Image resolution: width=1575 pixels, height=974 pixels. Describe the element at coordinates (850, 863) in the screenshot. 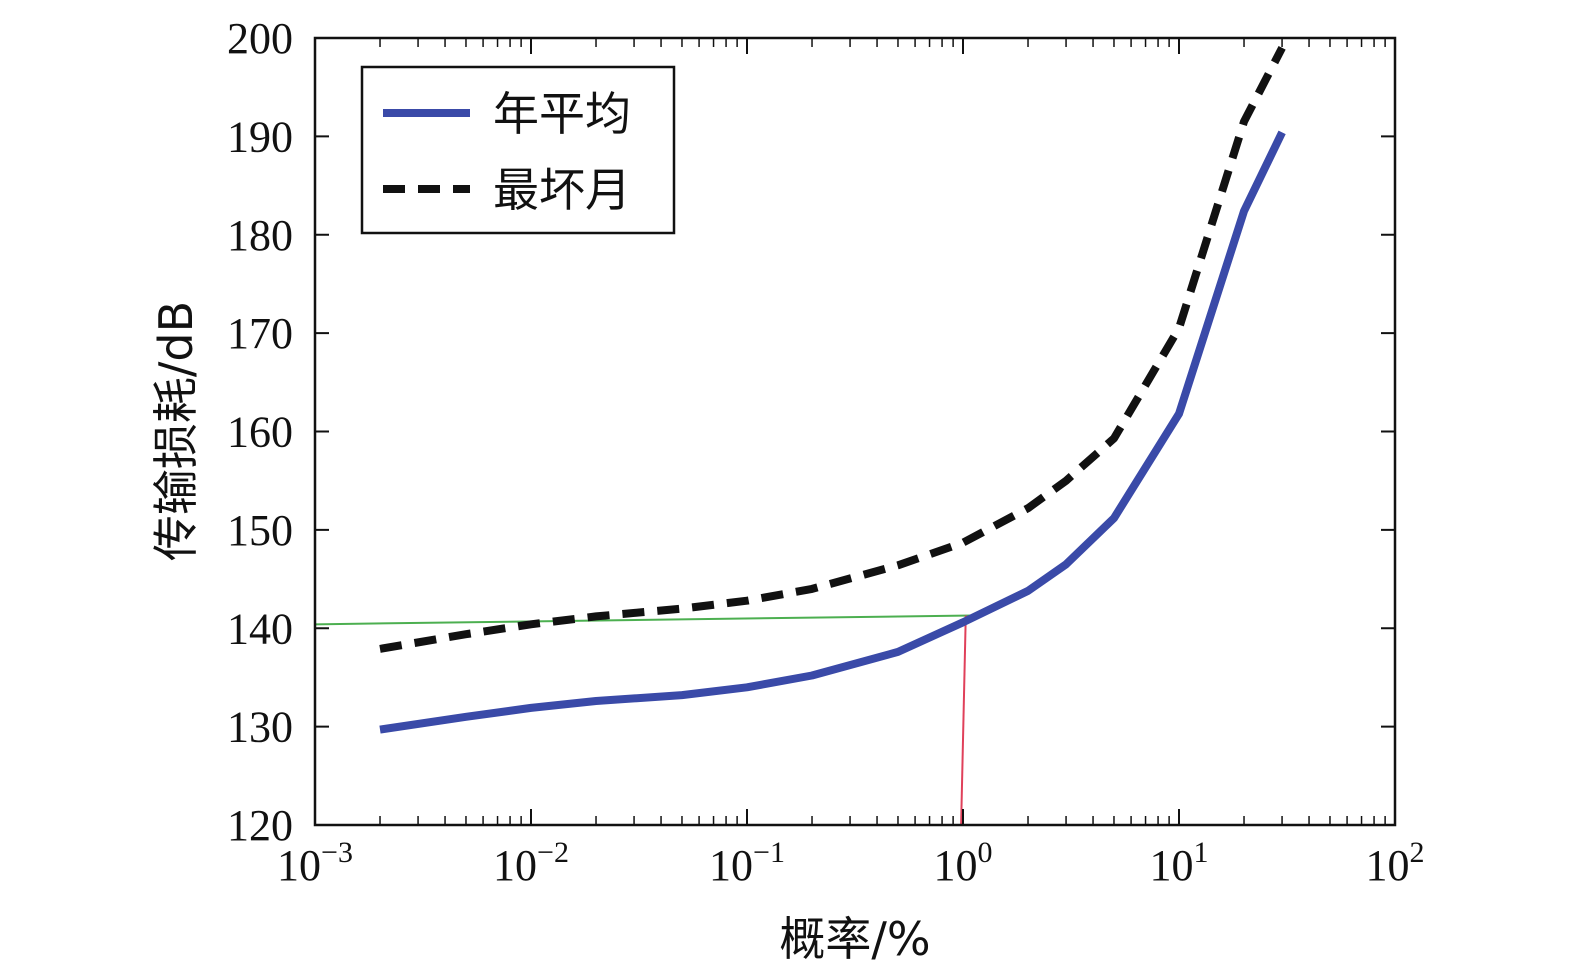

I see `x-tick-labels: 10⁻³ 10⁻² 10⁻¹ 10⁰ 10¹ 10²` at that location.